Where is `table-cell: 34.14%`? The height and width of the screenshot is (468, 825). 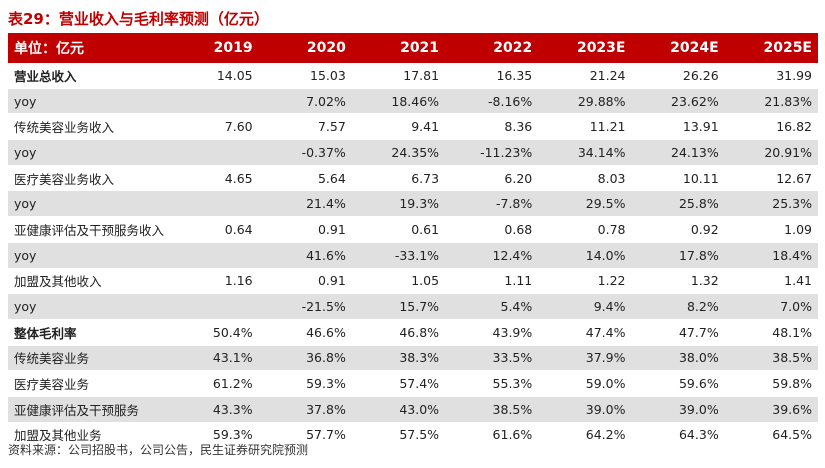 table-cell: 34.14% is located at coordinates (585, 152).